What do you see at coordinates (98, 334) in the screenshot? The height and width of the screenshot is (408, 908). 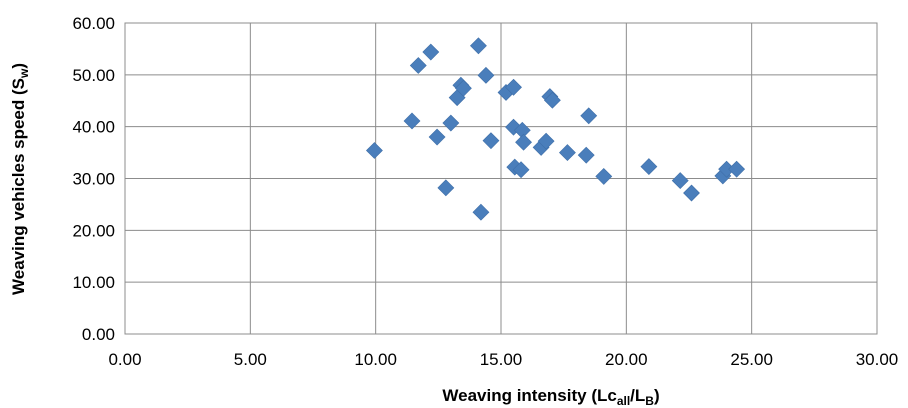 I see `y-tick-label: 0.00` at bounding box center [98, 334].